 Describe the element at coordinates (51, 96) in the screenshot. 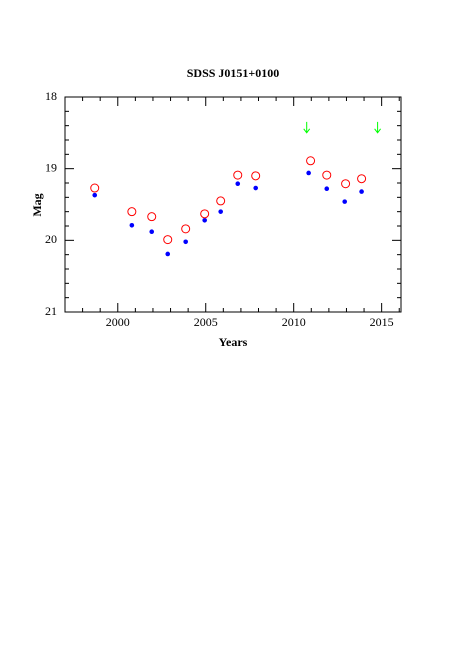

I see `y-tick-label: 18` at that location.